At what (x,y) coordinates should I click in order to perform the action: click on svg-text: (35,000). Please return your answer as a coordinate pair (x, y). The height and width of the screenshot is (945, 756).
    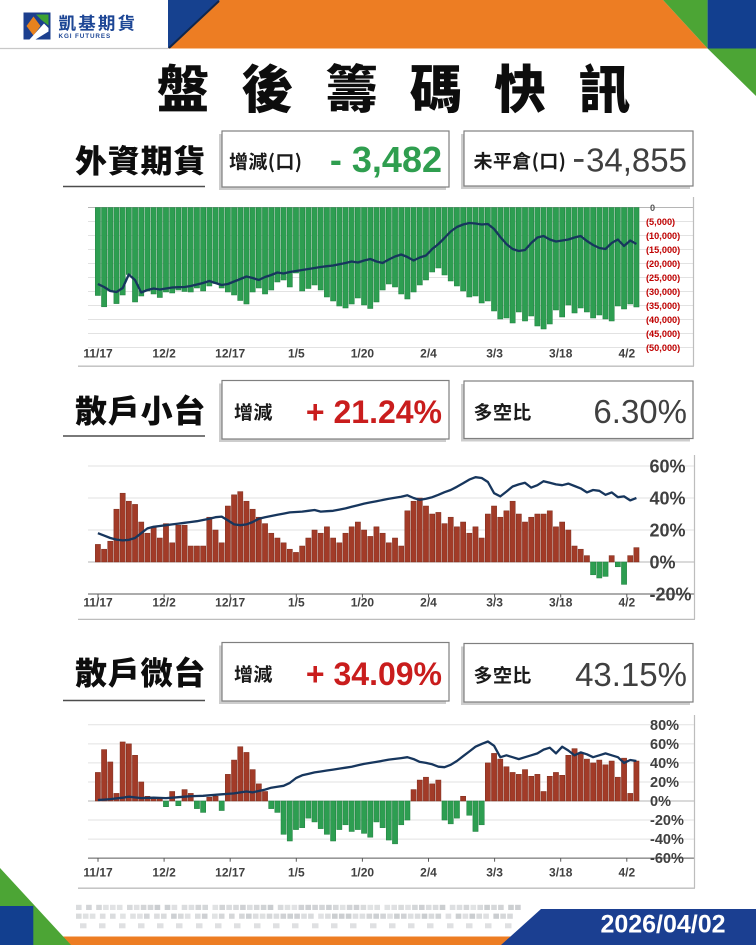
    Looking at the image, I should click on (663, 306).